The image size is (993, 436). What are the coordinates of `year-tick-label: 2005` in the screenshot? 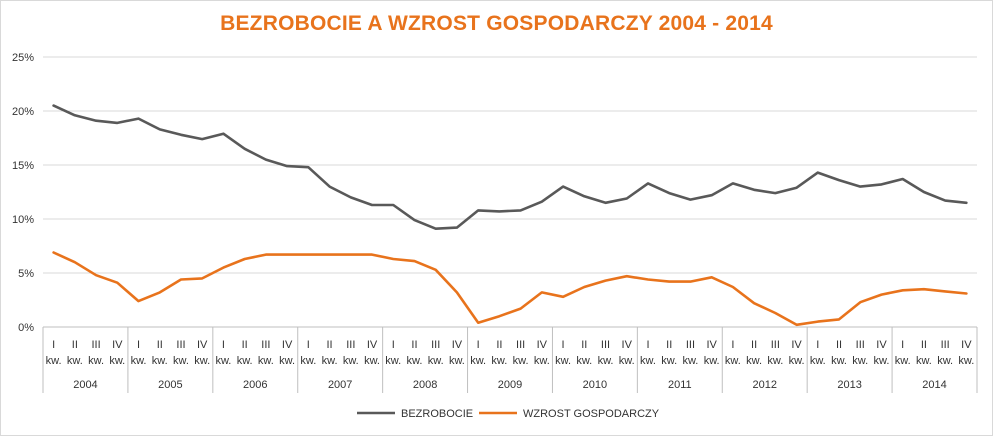 It's located at (170, 385).